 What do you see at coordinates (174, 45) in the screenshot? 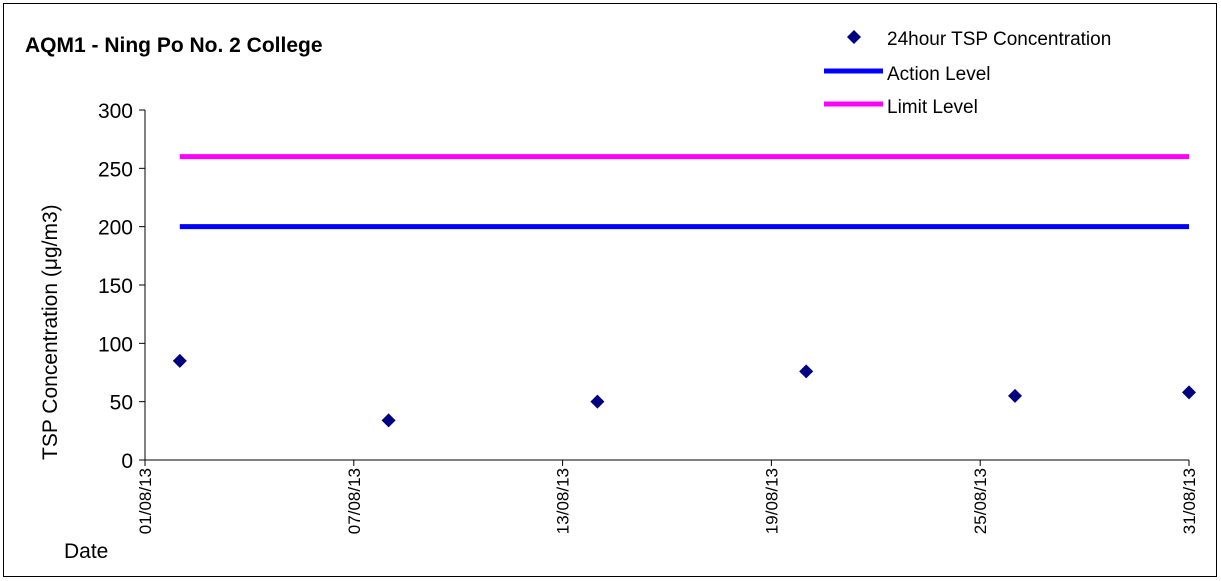
I see `chart-title: AQM1 - Ning Po No. 2 College` at bounding box center [174, 45].